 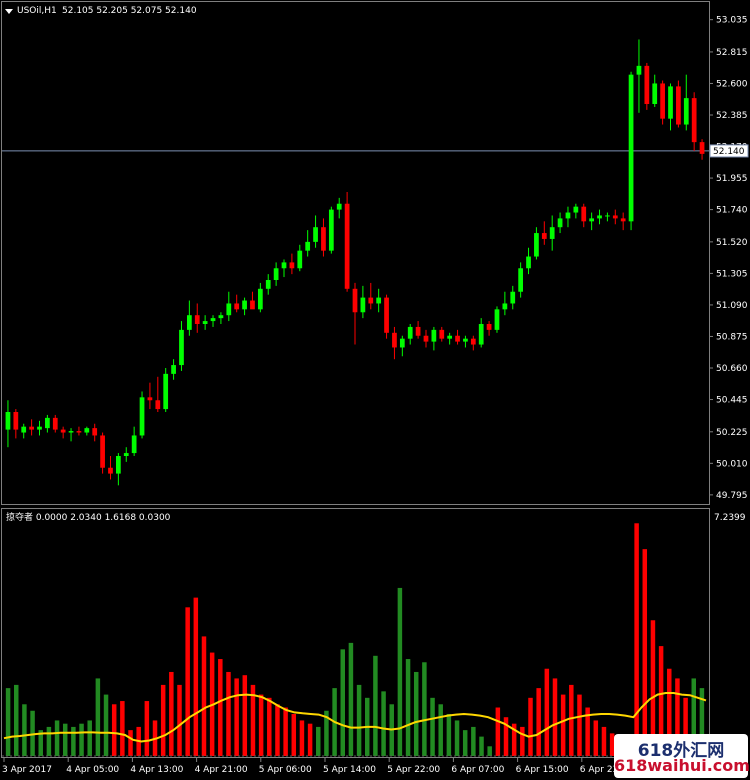 What do you see at coordinates (732, 306) in the screenshot?
I see `price-tick-label: 51.090` at bounding box center [732, 306].